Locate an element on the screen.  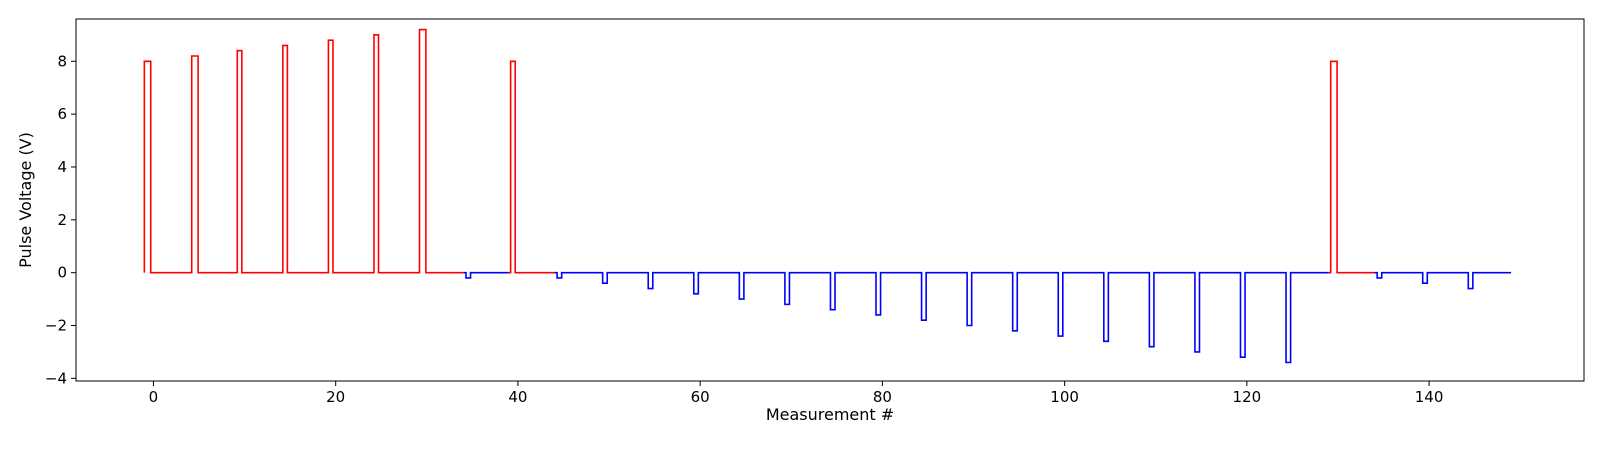
y-tick-label: 0 is located at coordinates (62, 273).